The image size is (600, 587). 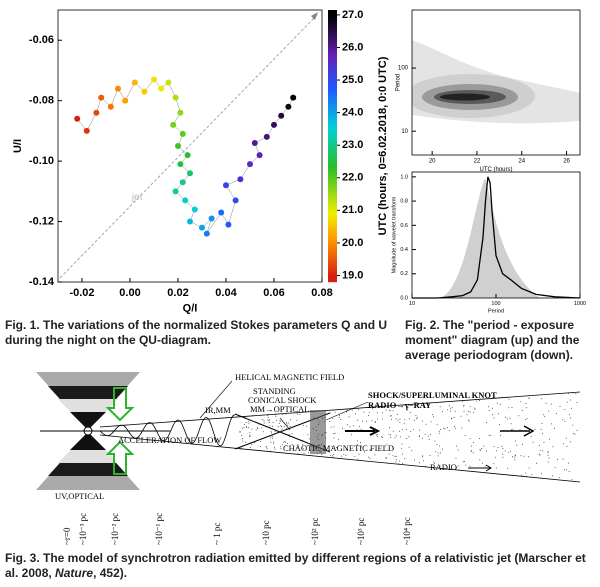 I want to click on y-tick-label: -0.12, so click(x=41, y=221).